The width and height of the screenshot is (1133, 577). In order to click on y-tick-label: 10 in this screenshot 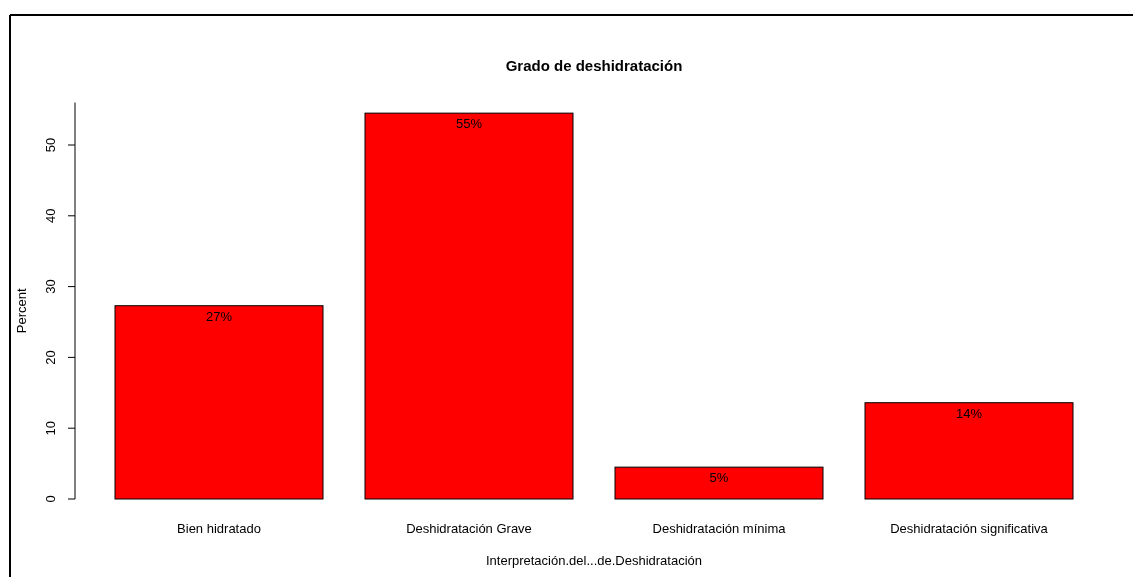, I will do `click(50, 428)`.